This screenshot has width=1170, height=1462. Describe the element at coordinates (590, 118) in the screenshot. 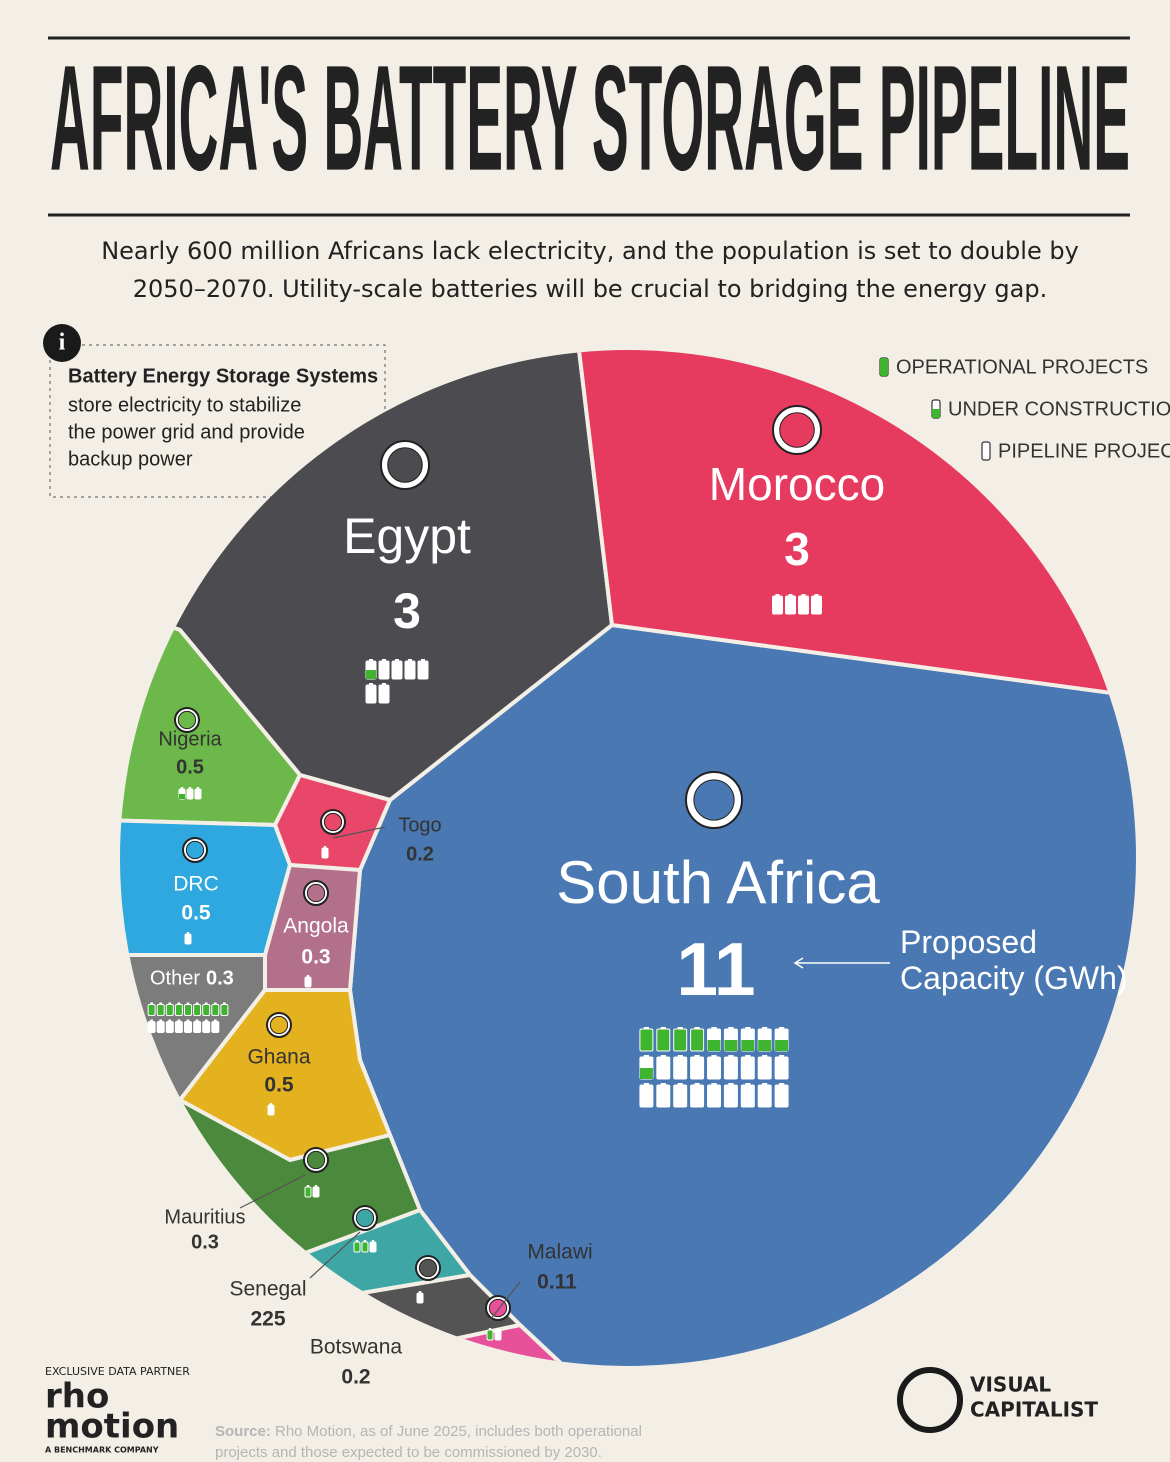

I see `chart-title: AFRICA'S BATTERY STORAGE PIPELINE` at that location.